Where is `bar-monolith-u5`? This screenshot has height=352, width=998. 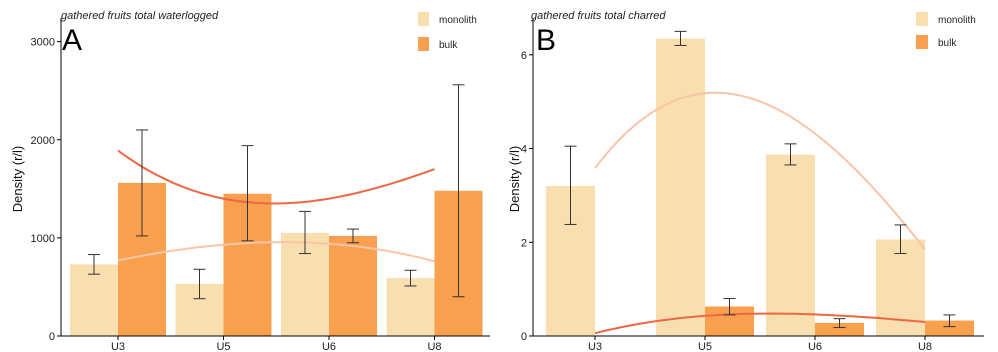 bar-monolith-u5 is located at coordinates (680, 187).